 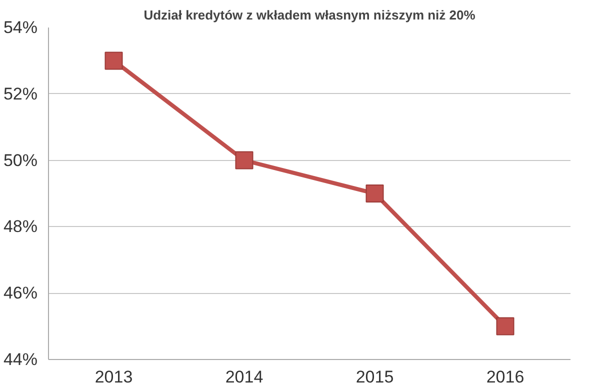 What do you see at coordinates (244, 377) in the screenshot?
I see `x-tick-label: 2014` at bounding box center [244, 377].